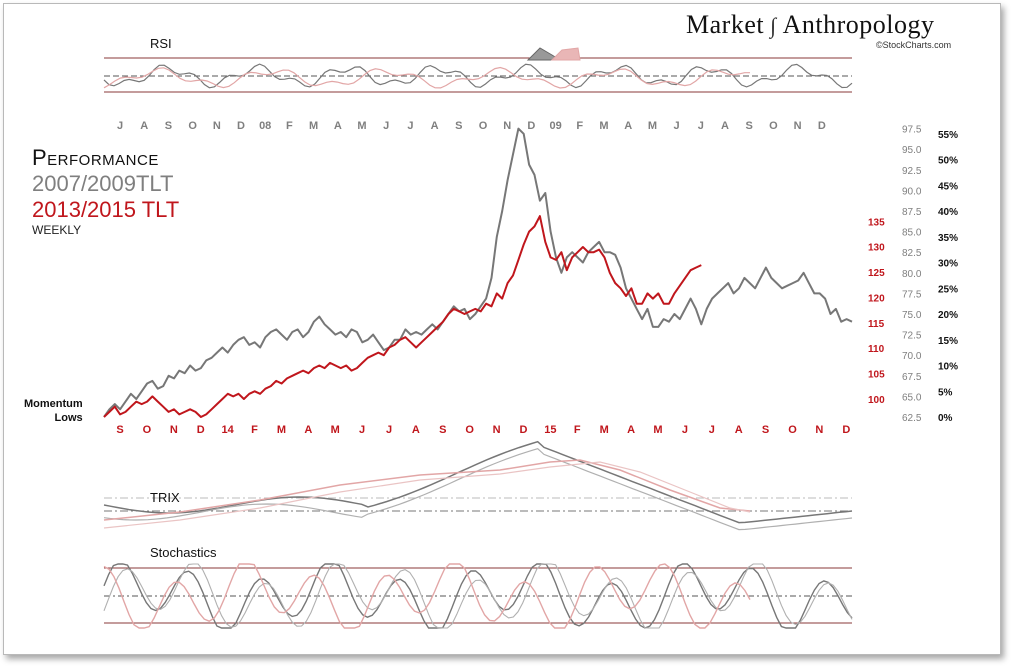 The height and width of the screenshot is (666, 1011). I want to click on trix-label: TRIX, so click(165, 497).